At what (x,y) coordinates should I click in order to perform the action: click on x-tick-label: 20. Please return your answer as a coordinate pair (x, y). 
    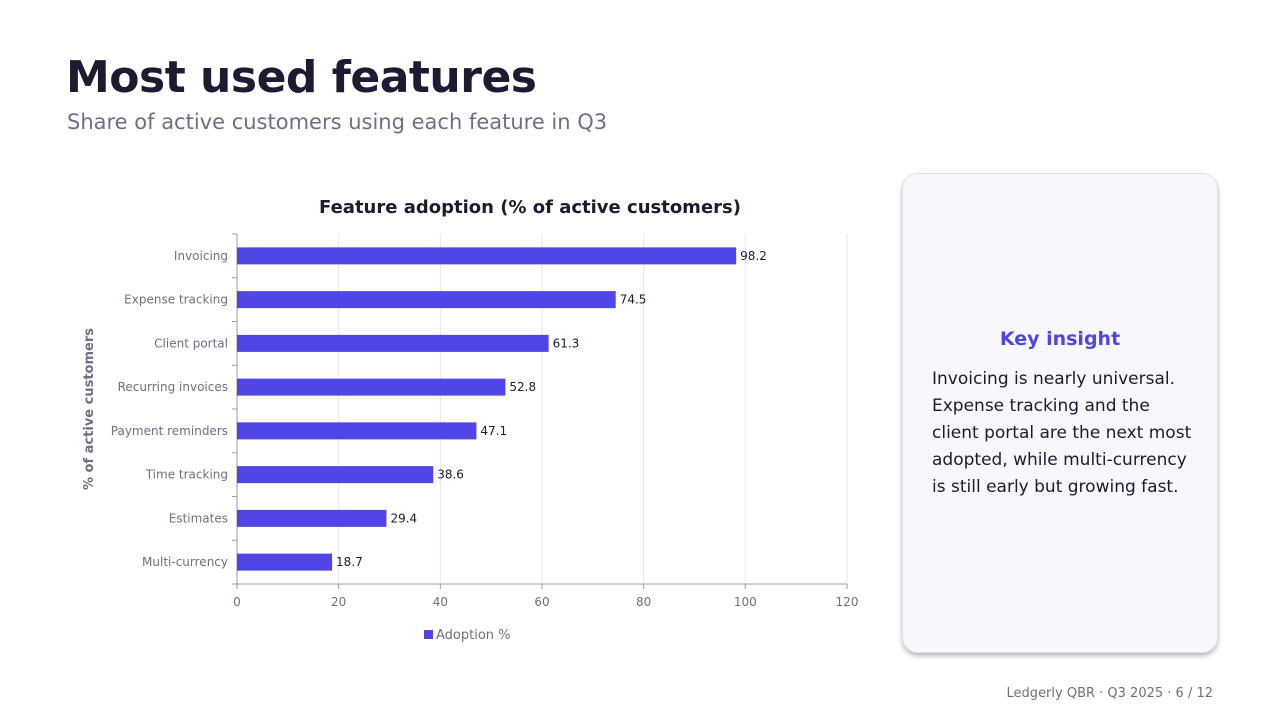
    Looking at the image, I should click on (338, 602).